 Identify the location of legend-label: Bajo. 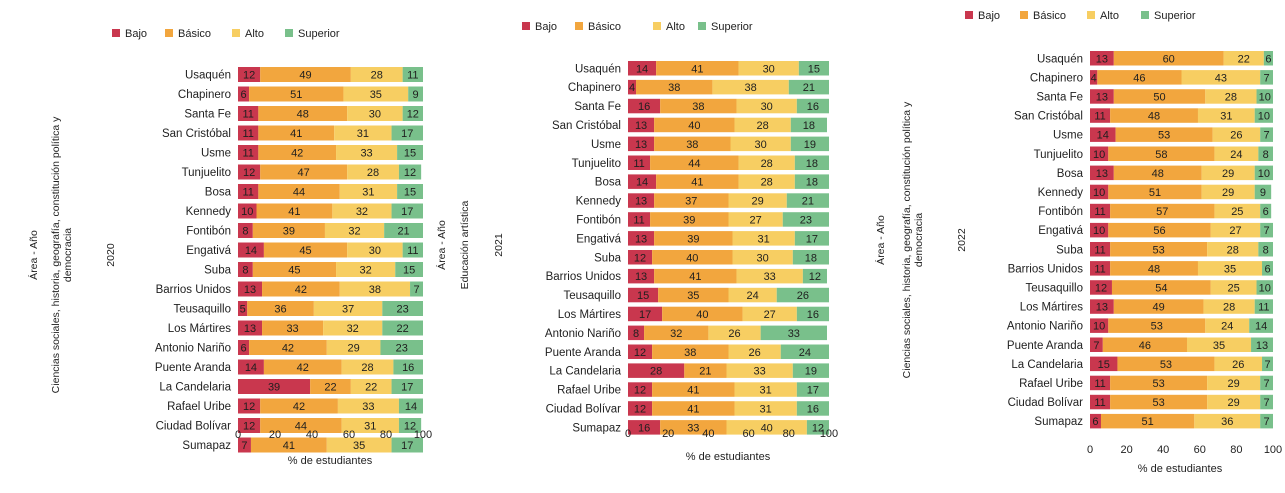
(989, 16).